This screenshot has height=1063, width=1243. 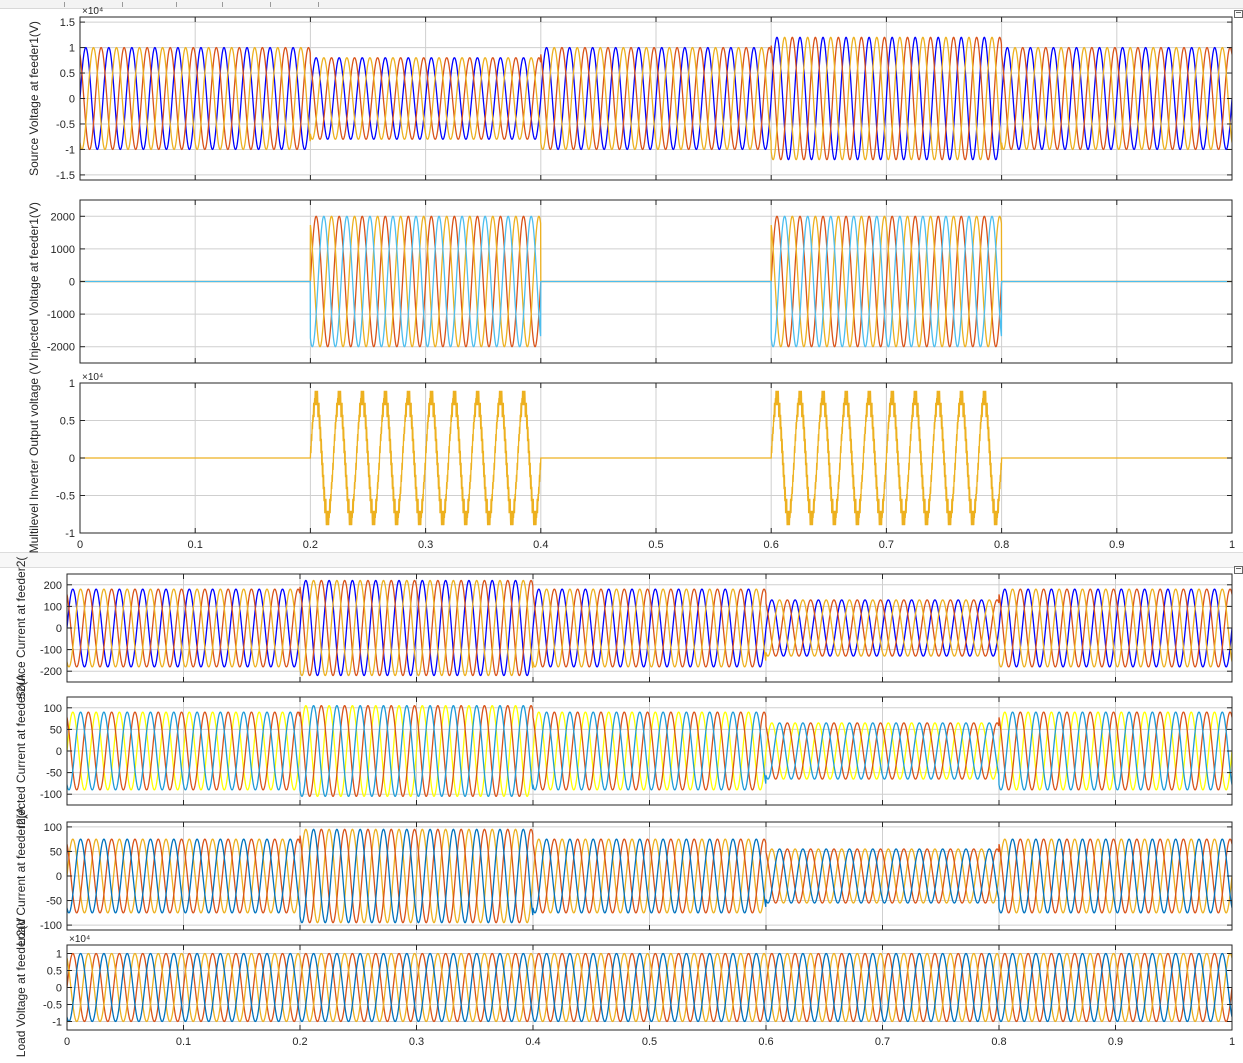 I want to click on chart-panel-6: -100 -50 0 50 100 Load Current at feeder2(A, so click(x=623, y=876).